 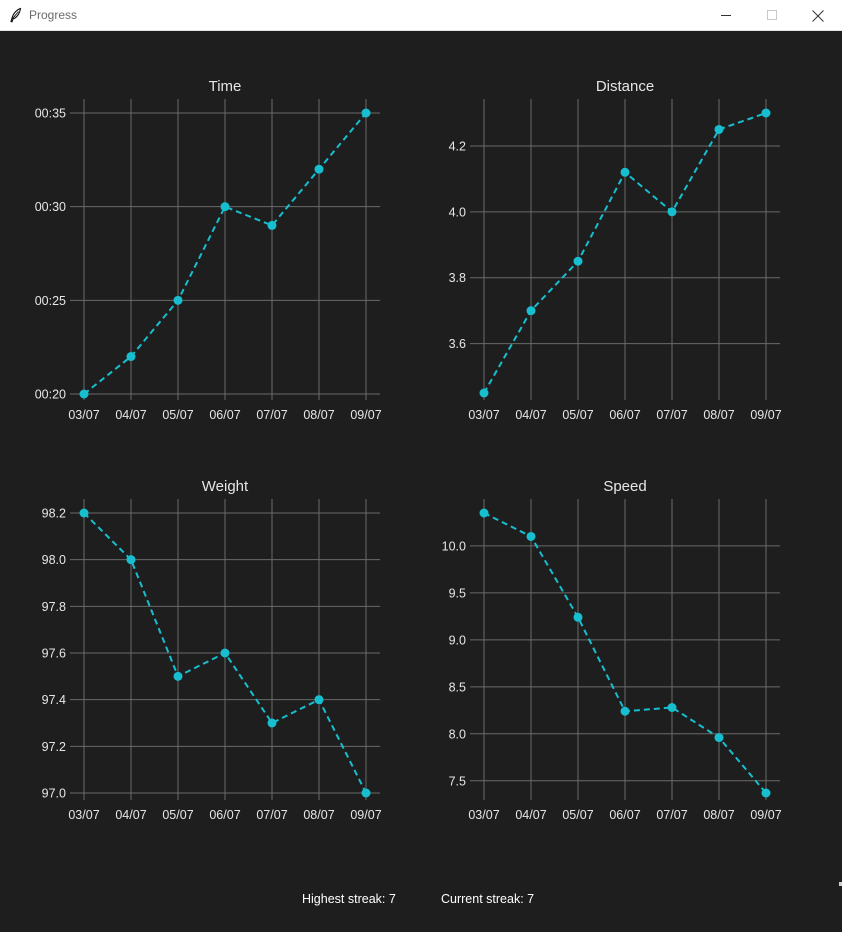 I want to click on speed-y-tick-label: 7.5, so click(x=457, y=781).